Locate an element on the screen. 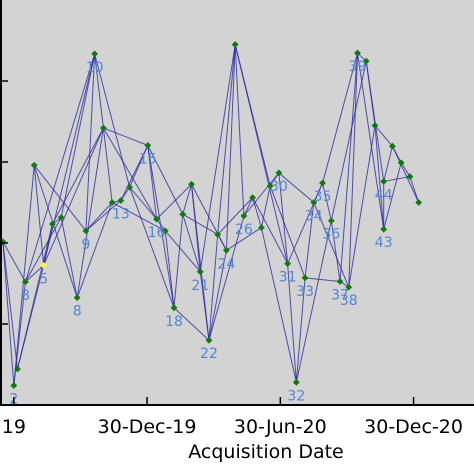 This screenshot has height=474, width=474. point-label: 13 is located at coordinates (121, 214).